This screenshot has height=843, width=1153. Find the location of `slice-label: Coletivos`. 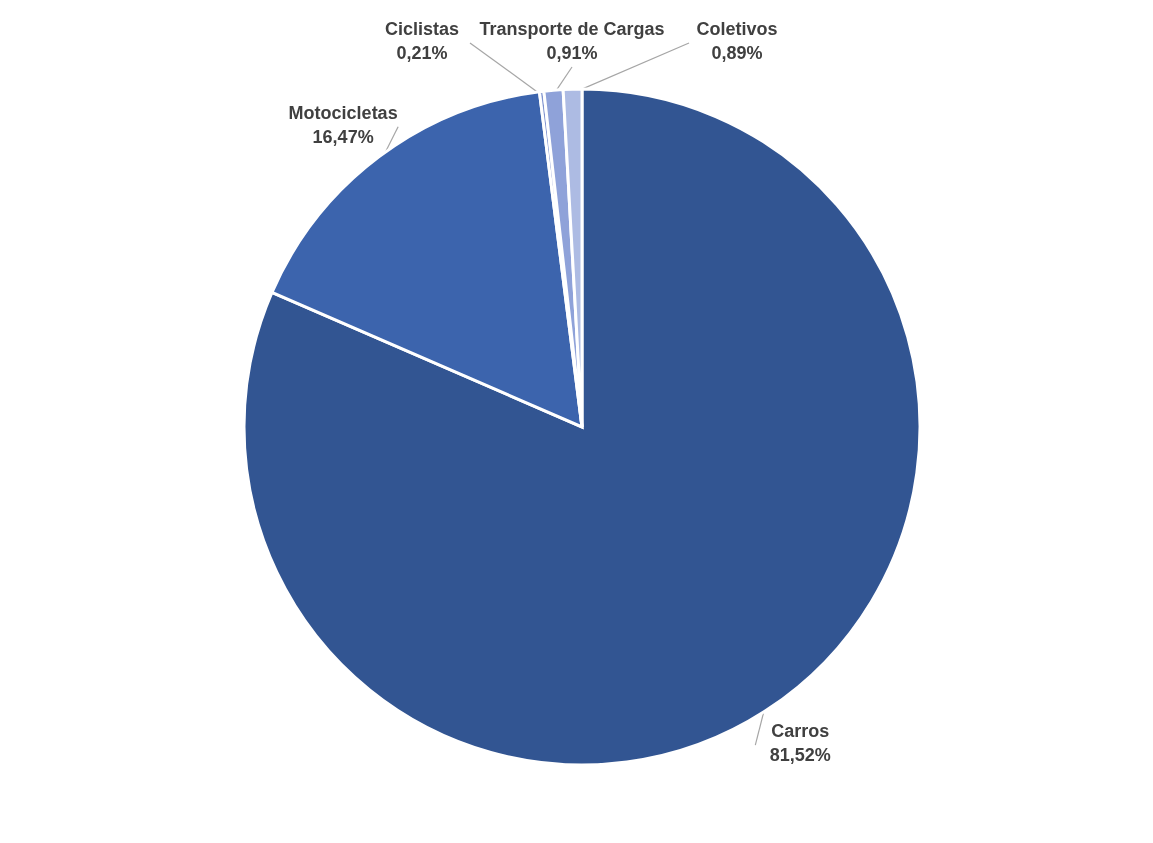

slice-label: Coletivos is located at coordinates (737, 29).